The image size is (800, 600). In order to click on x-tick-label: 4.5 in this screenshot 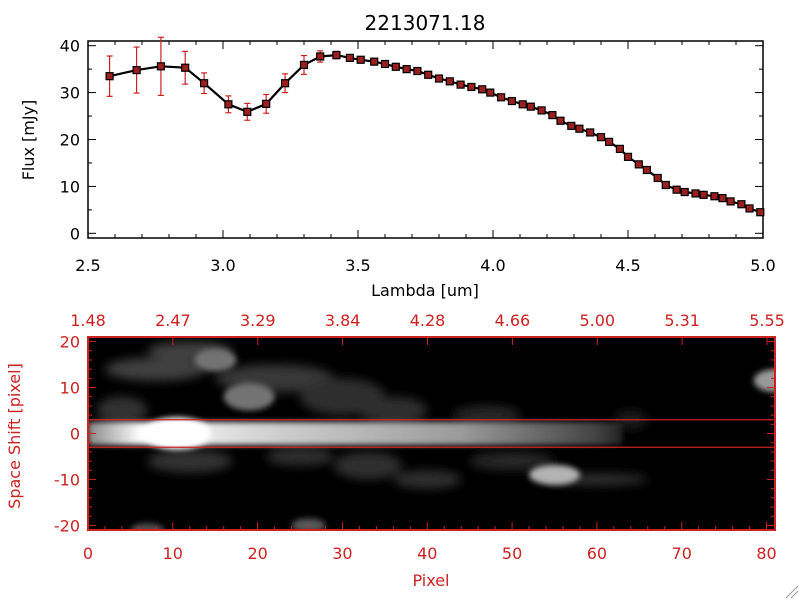, I will do `click(627, 265)`.